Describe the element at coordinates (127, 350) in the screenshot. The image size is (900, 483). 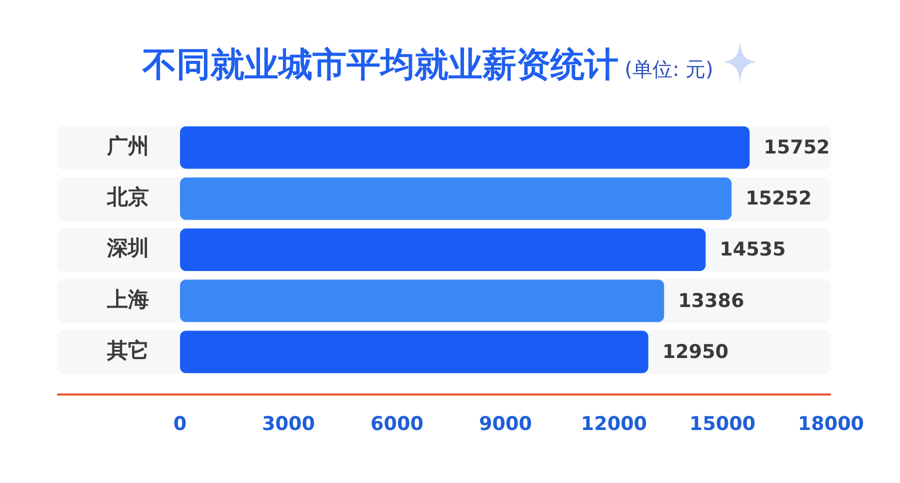
I see `y-tick-label: 其它` at that location.